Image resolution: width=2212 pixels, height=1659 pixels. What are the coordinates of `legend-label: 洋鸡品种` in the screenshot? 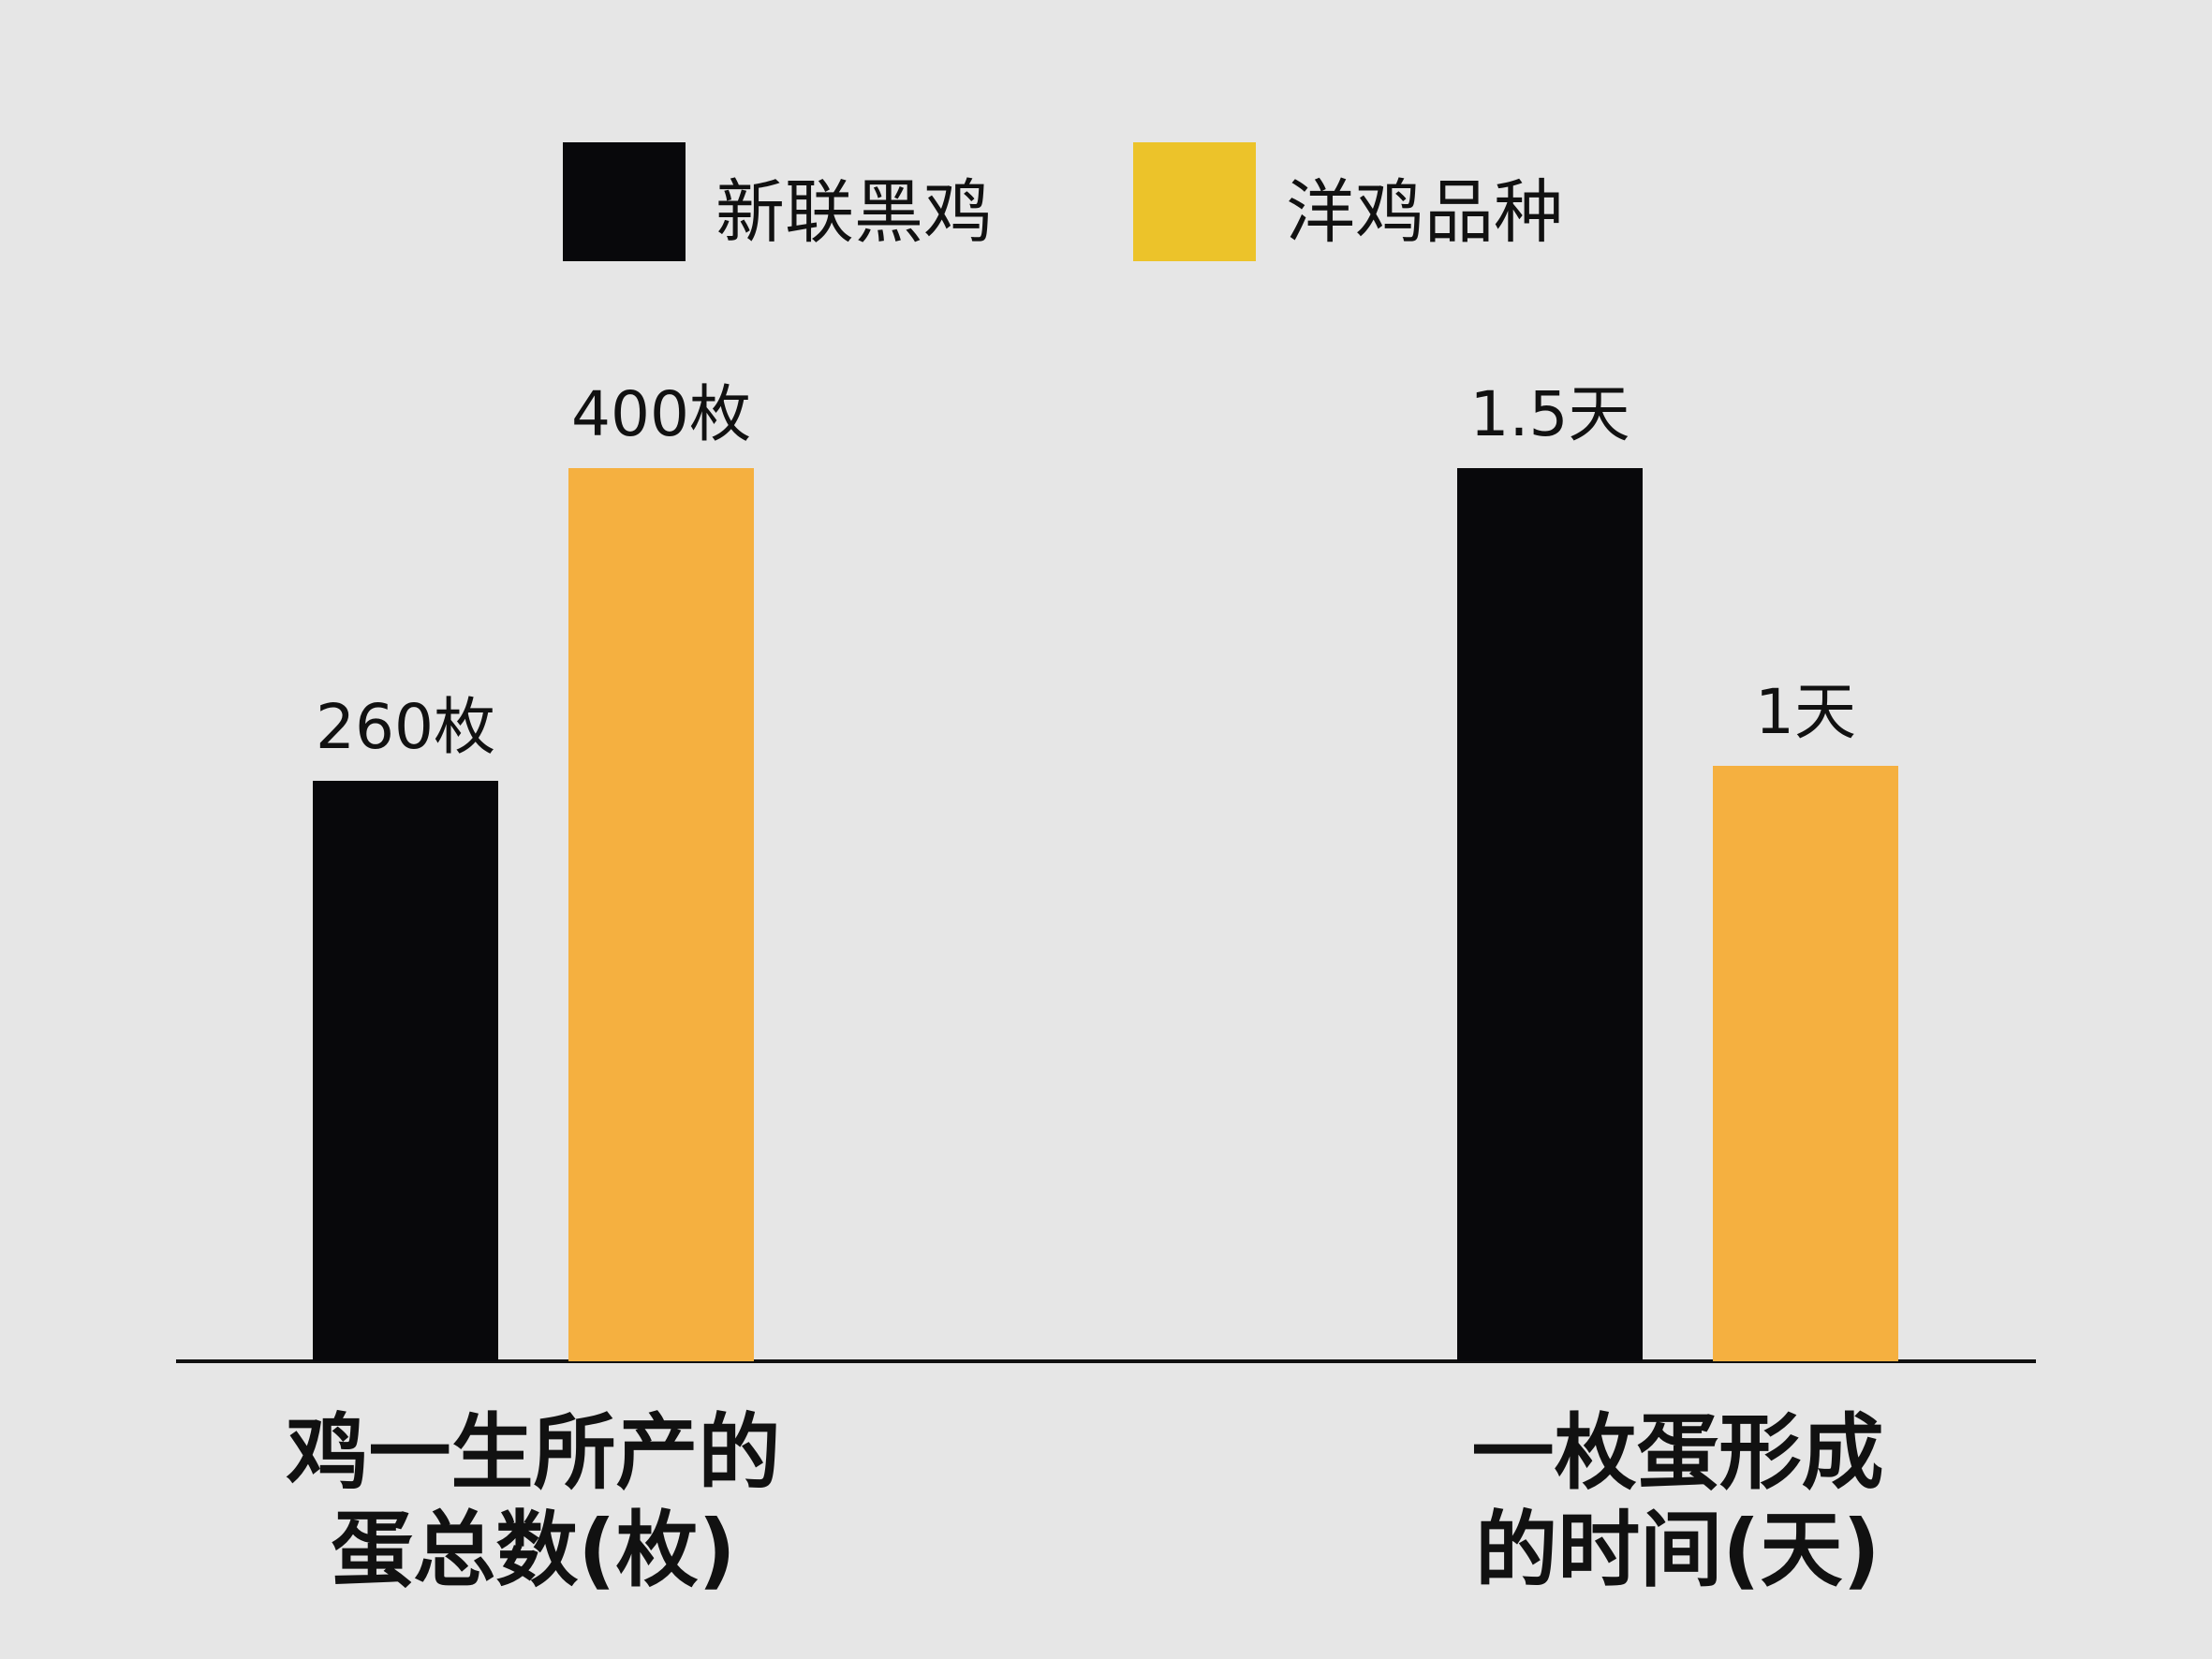 It's located at (1424, 212).